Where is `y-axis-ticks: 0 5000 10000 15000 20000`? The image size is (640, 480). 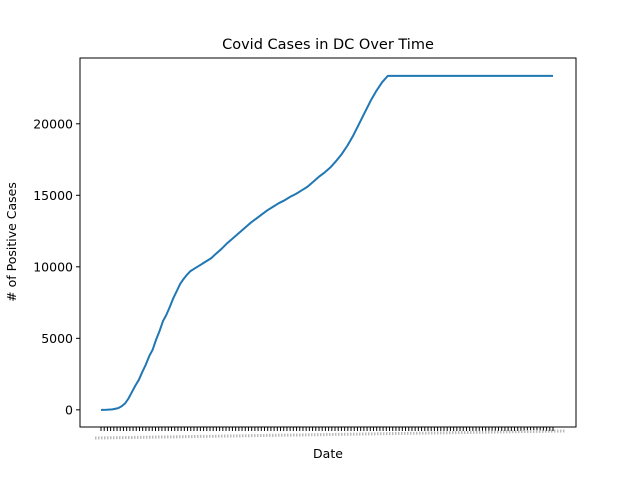 y-axis-ticks: 0 5000 10000 15000 20000 is located at coordinates (56, 266).